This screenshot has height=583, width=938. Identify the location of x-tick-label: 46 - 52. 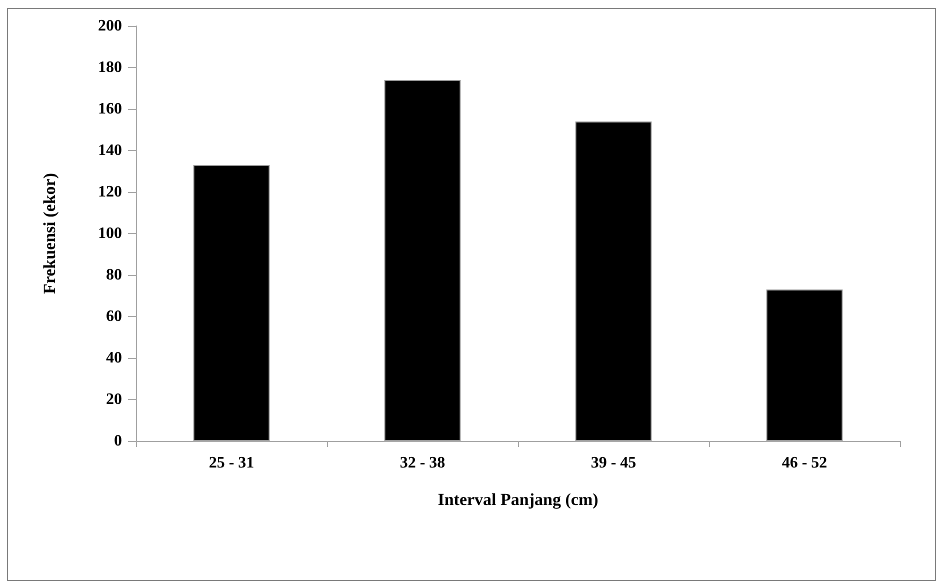
(805, 463).